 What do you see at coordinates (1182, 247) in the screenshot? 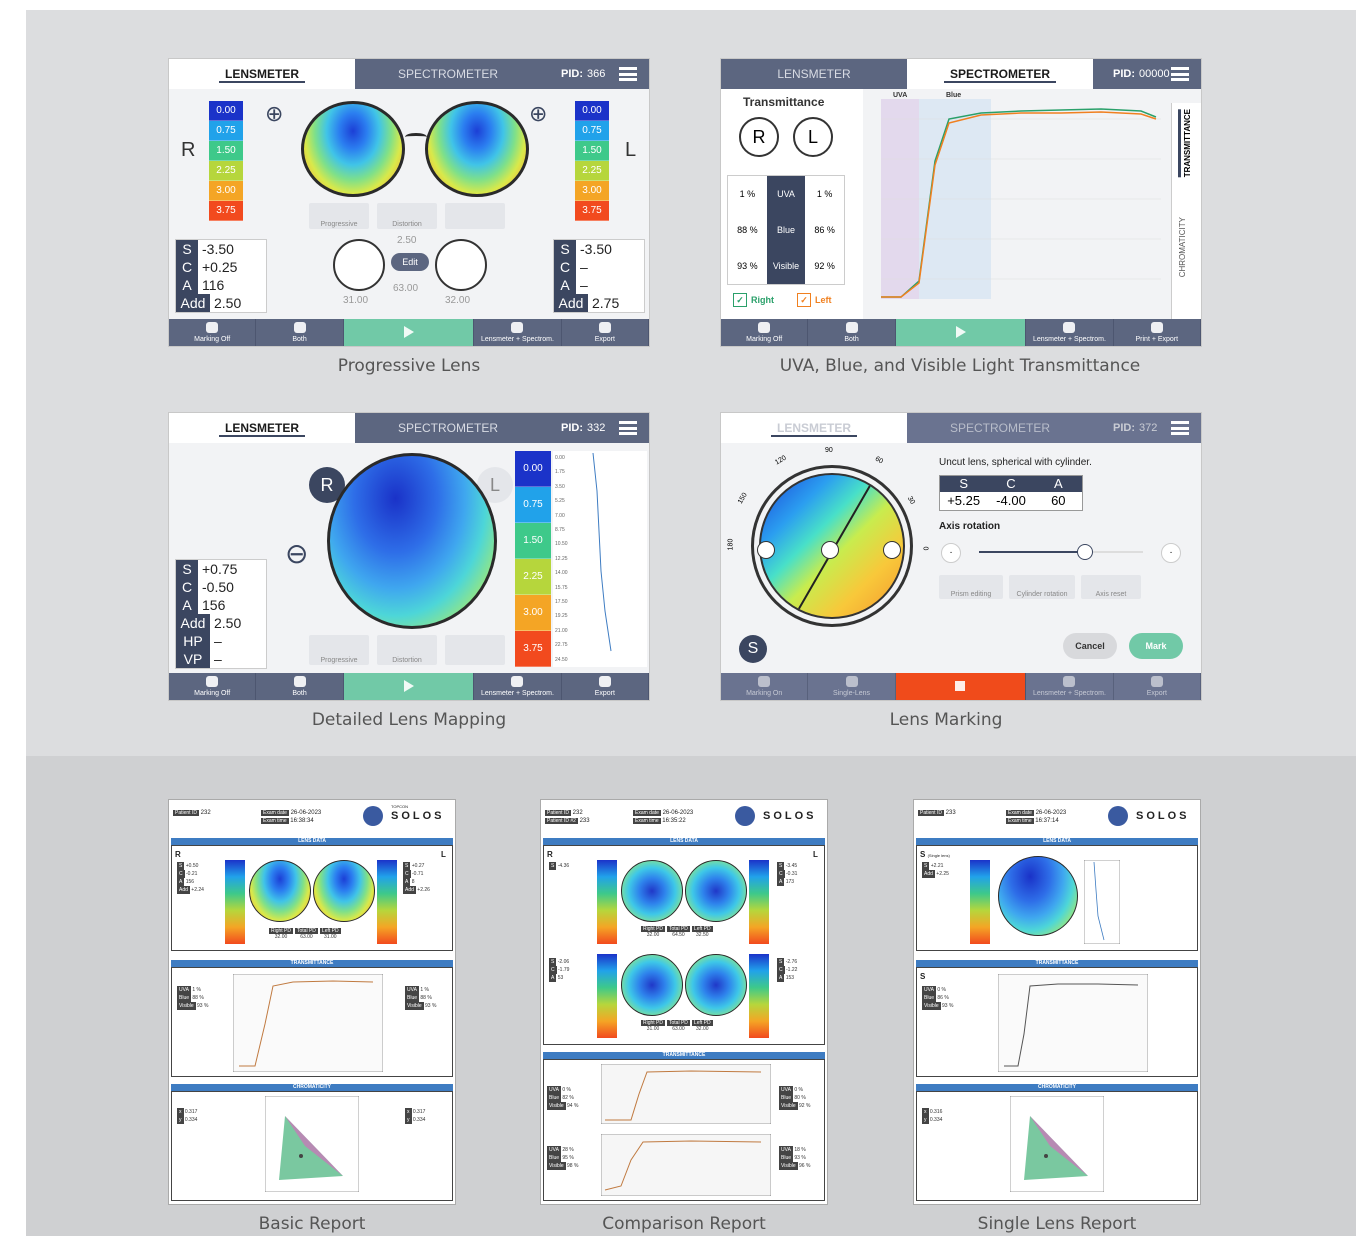
I see `tab-chromaticity: CHROMATICITY` at bounding box center [1182, 247].